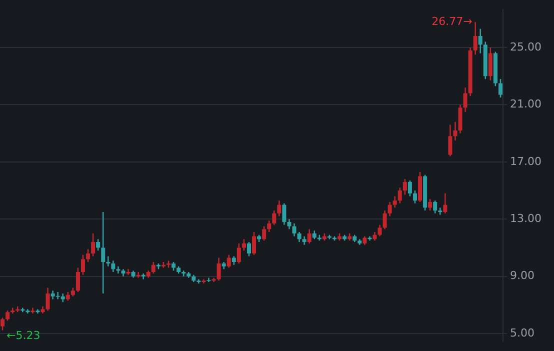 Image resolution: width=554 pixels, height=351 pixels. What do you see at coordinates (522, 275) in the screenshot?
I see `y-tick-label: 9.00` at bounding box center [522, 275].